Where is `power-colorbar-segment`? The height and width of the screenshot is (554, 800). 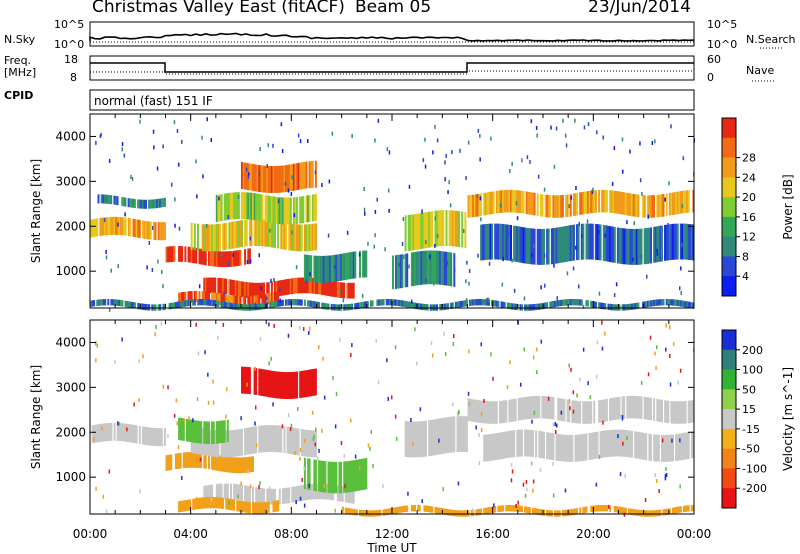 power-colorbar-segment is located at coordinates (729, 207).